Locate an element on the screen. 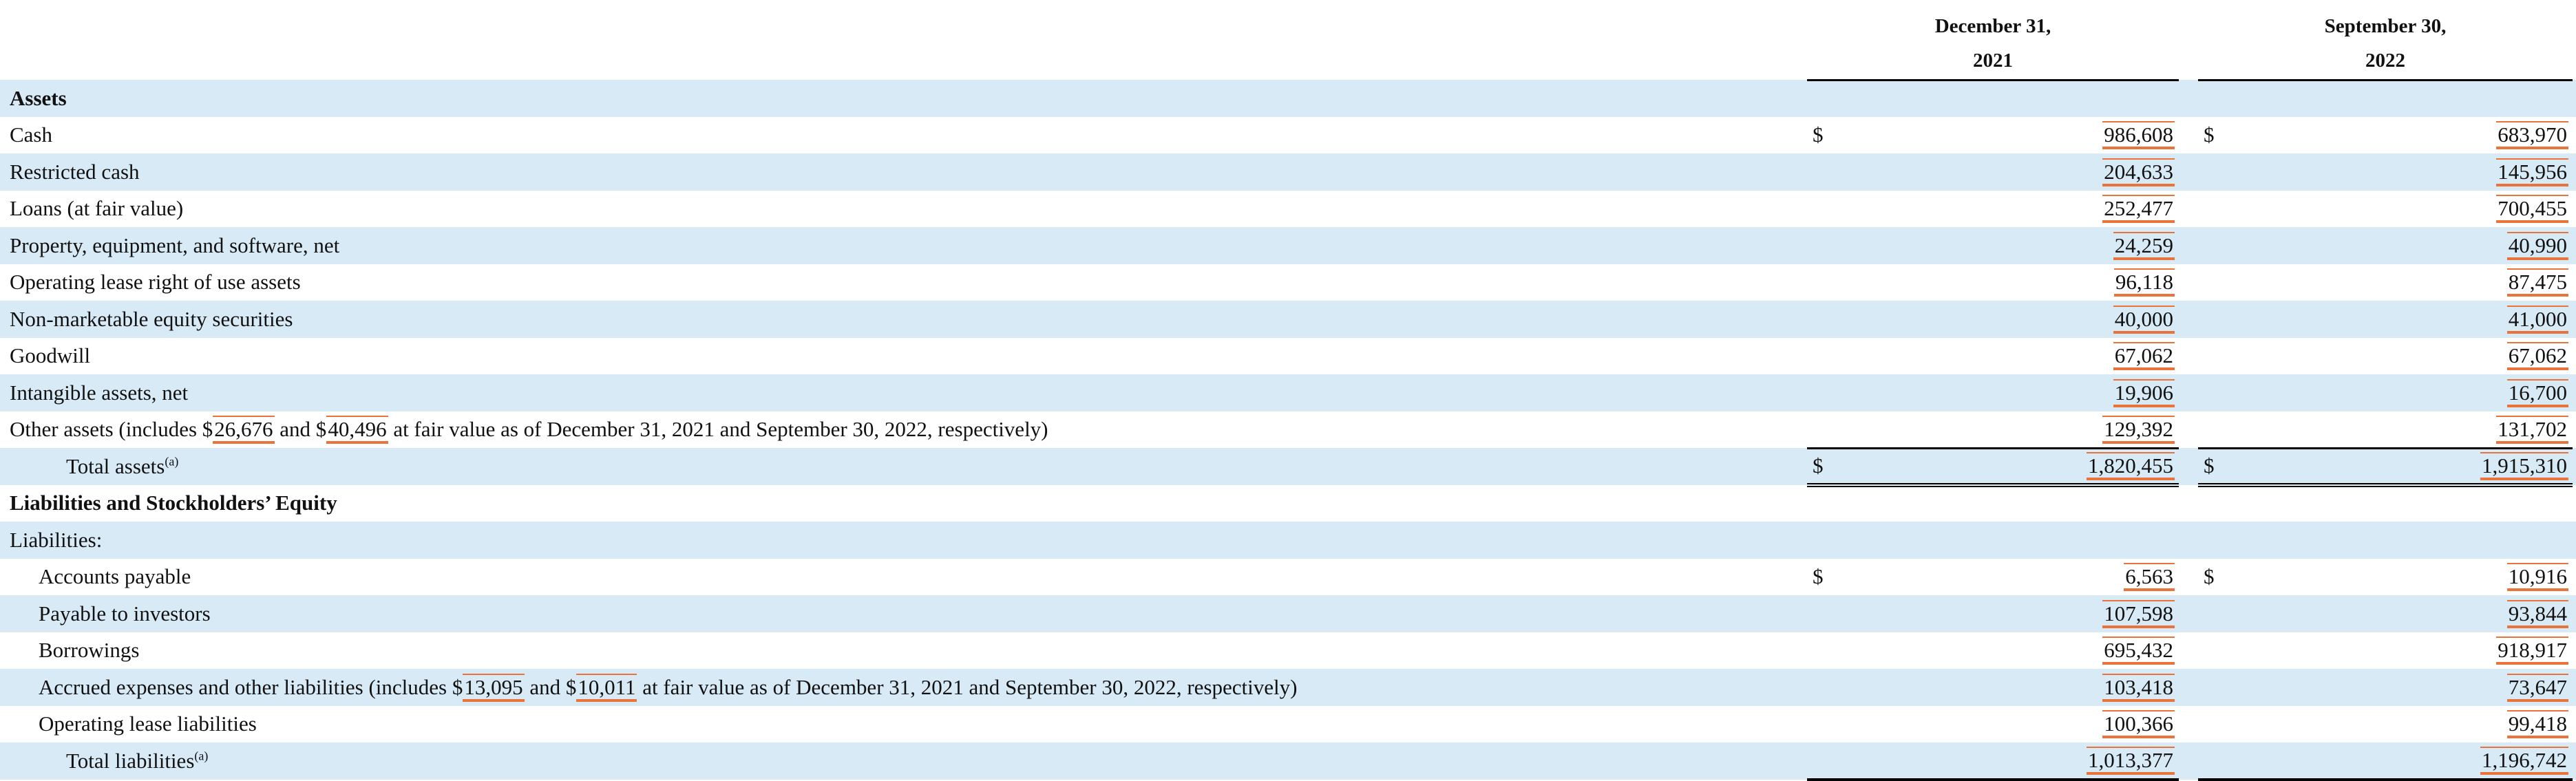  row-label: Cash is located at coordinates (904, 135).